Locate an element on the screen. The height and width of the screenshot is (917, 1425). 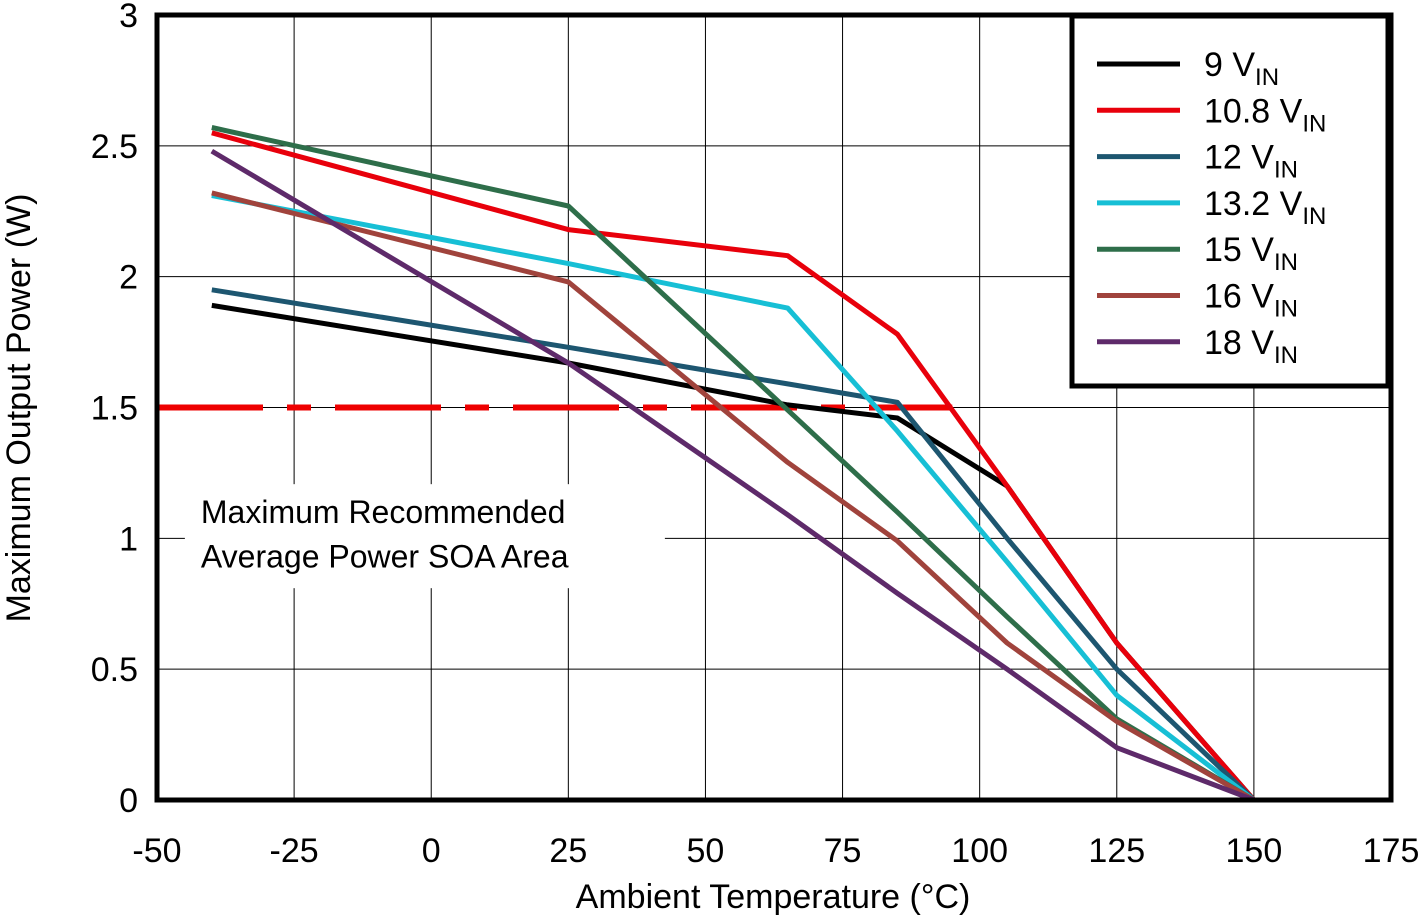
x-tick-label: 175 is located at coordinates (1391, 851).